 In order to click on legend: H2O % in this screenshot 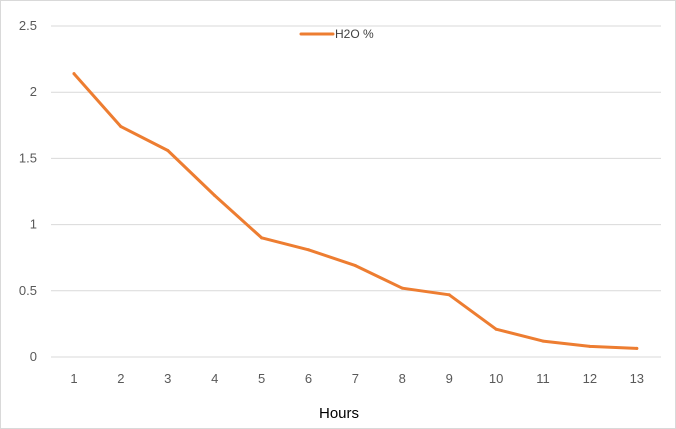, I will do `click(336, 34)`.